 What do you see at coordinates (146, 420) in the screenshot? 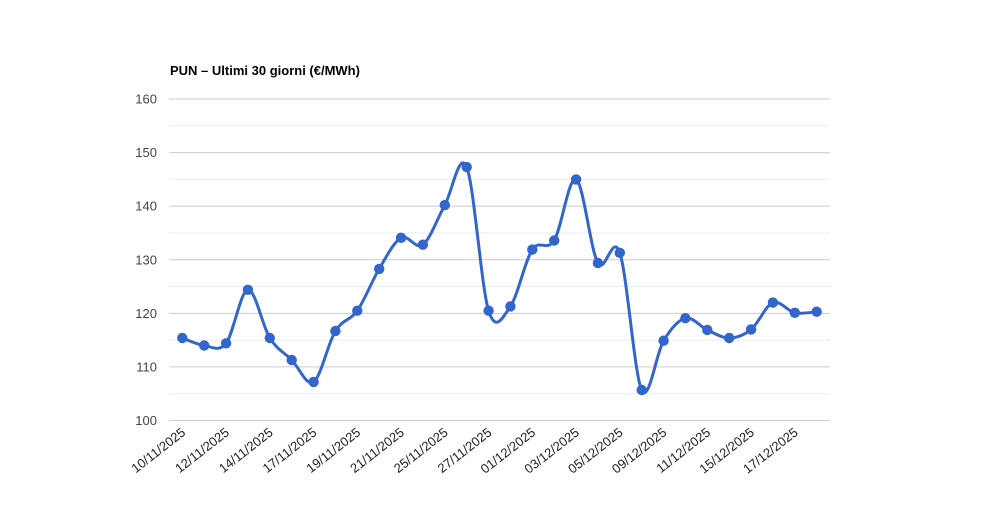
I see `y-axis-tick-label: 100` at bounding box center [146, 420].